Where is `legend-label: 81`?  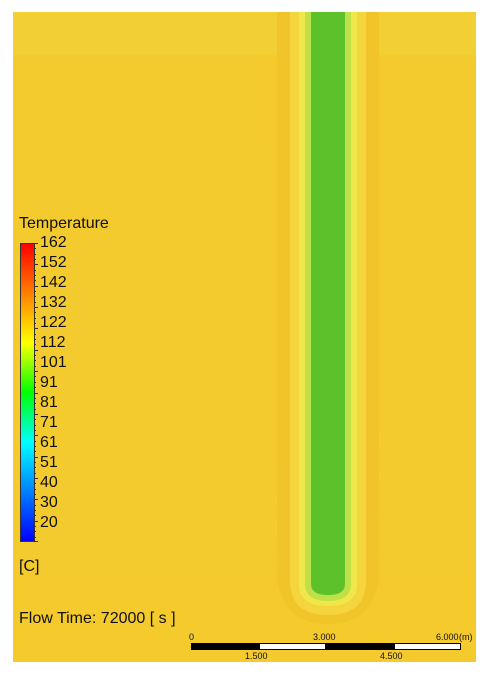
legend-label: 81 is located at coordinates (49, 402).